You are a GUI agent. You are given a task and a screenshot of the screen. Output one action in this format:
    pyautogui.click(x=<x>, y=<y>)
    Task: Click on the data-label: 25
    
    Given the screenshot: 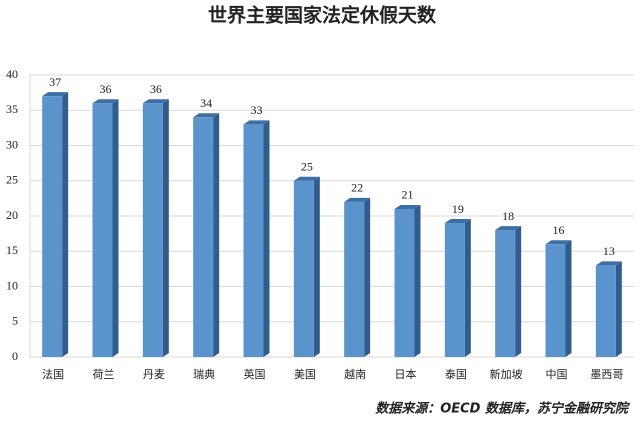 What is the action you would take?
    pyautogui.click(x=307, y=167)
    